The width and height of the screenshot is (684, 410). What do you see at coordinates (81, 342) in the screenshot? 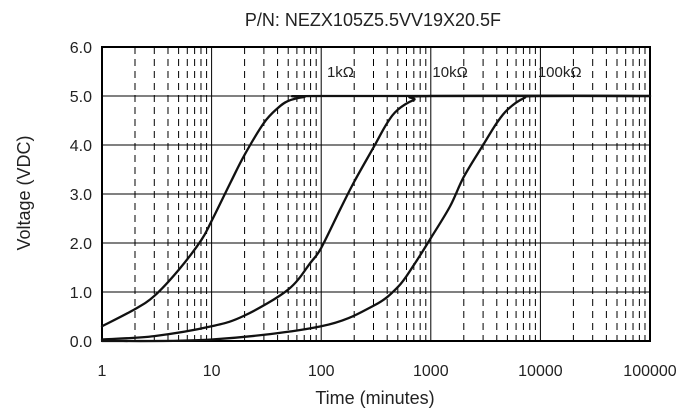
I see `y-tick-label: 0.0` at bounding box center [81, 342].